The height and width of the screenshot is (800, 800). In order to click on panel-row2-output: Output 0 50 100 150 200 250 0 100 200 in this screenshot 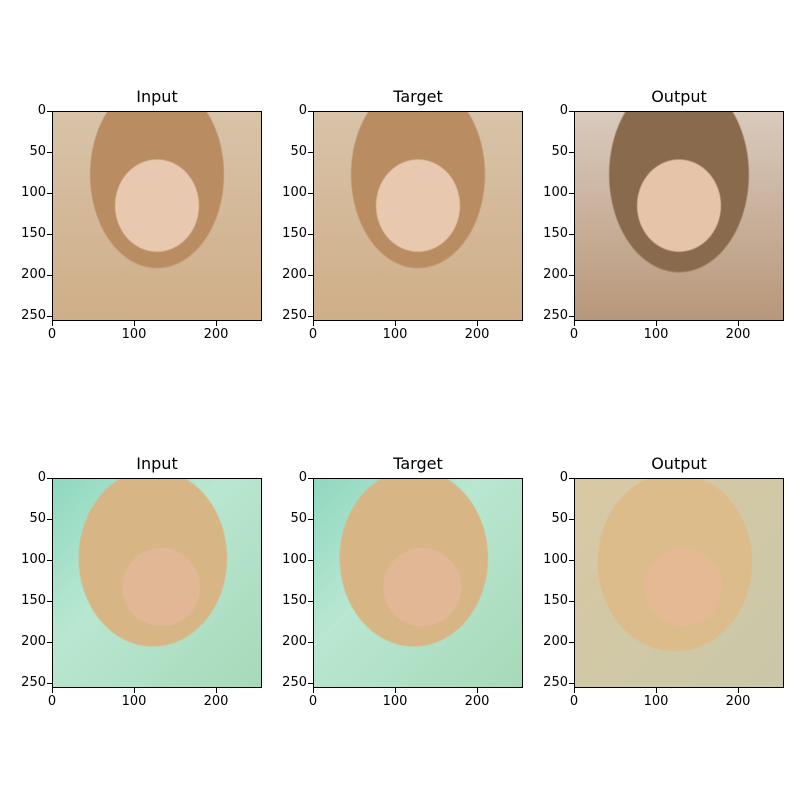, I will do `click(671, 606)`.